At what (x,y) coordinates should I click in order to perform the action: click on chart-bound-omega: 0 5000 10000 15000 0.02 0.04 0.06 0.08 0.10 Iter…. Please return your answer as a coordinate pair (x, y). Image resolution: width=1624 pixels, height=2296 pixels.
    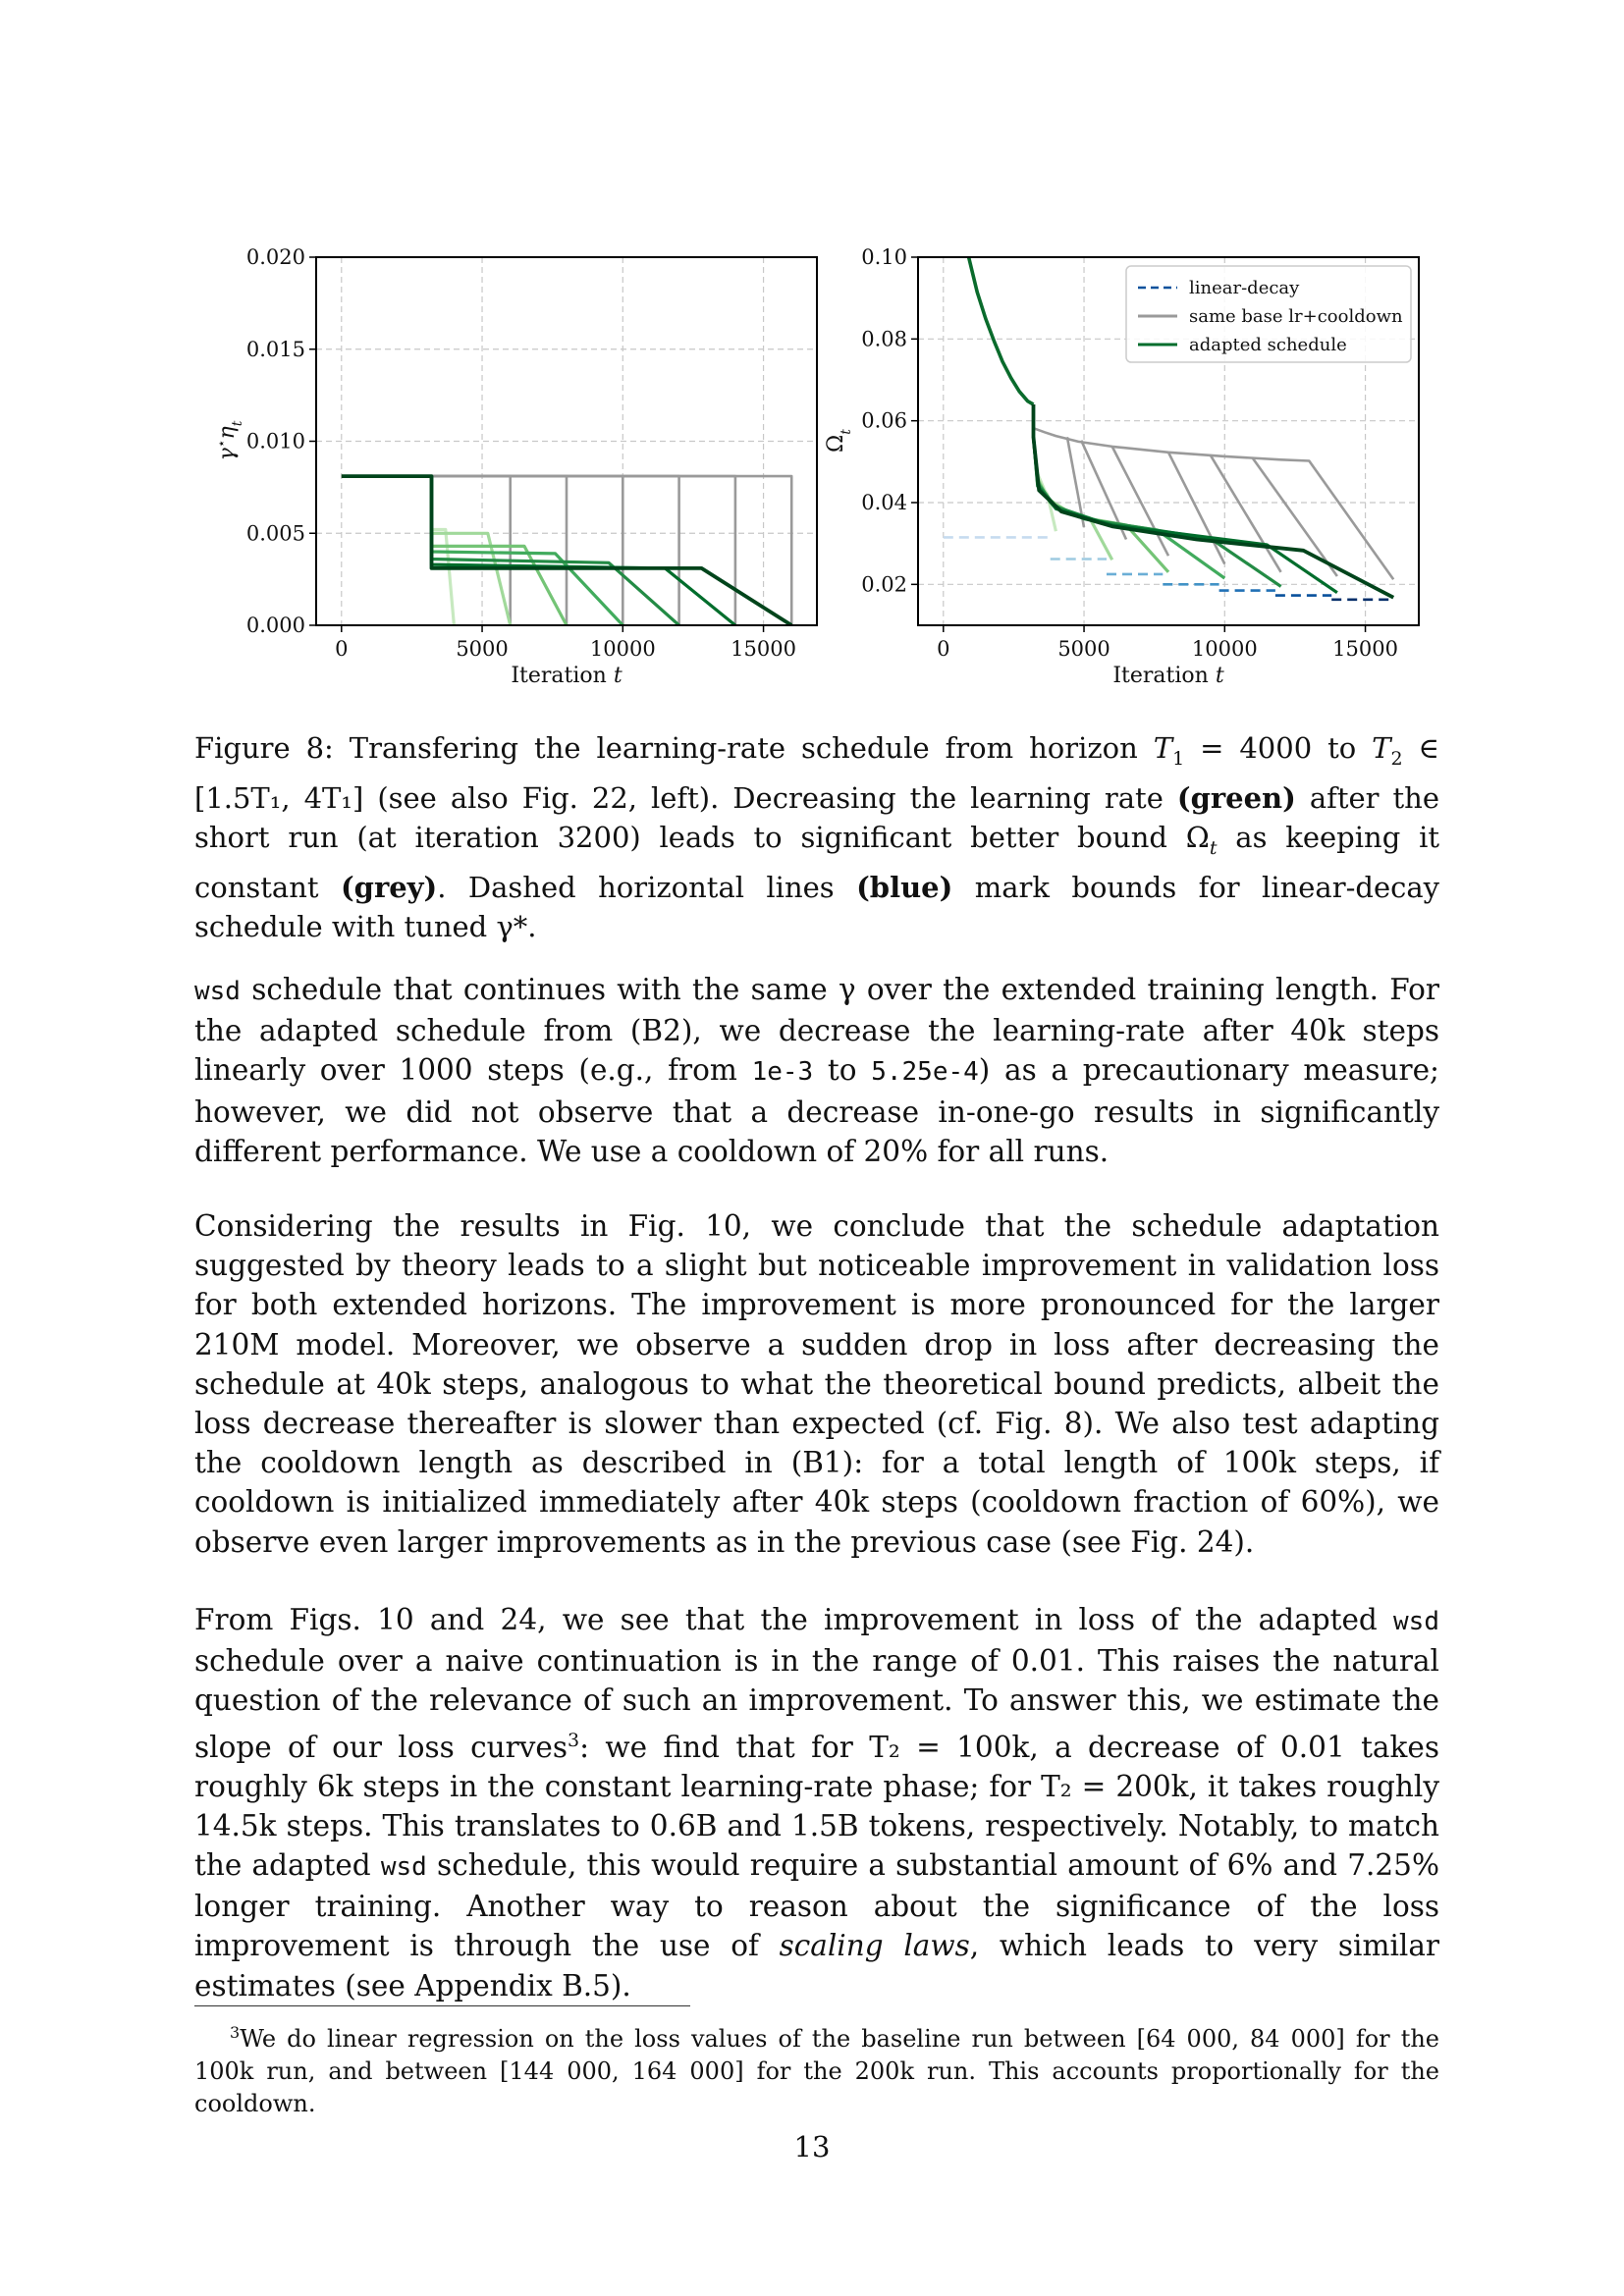
    Looking at the image, I should click on (1122, 466).